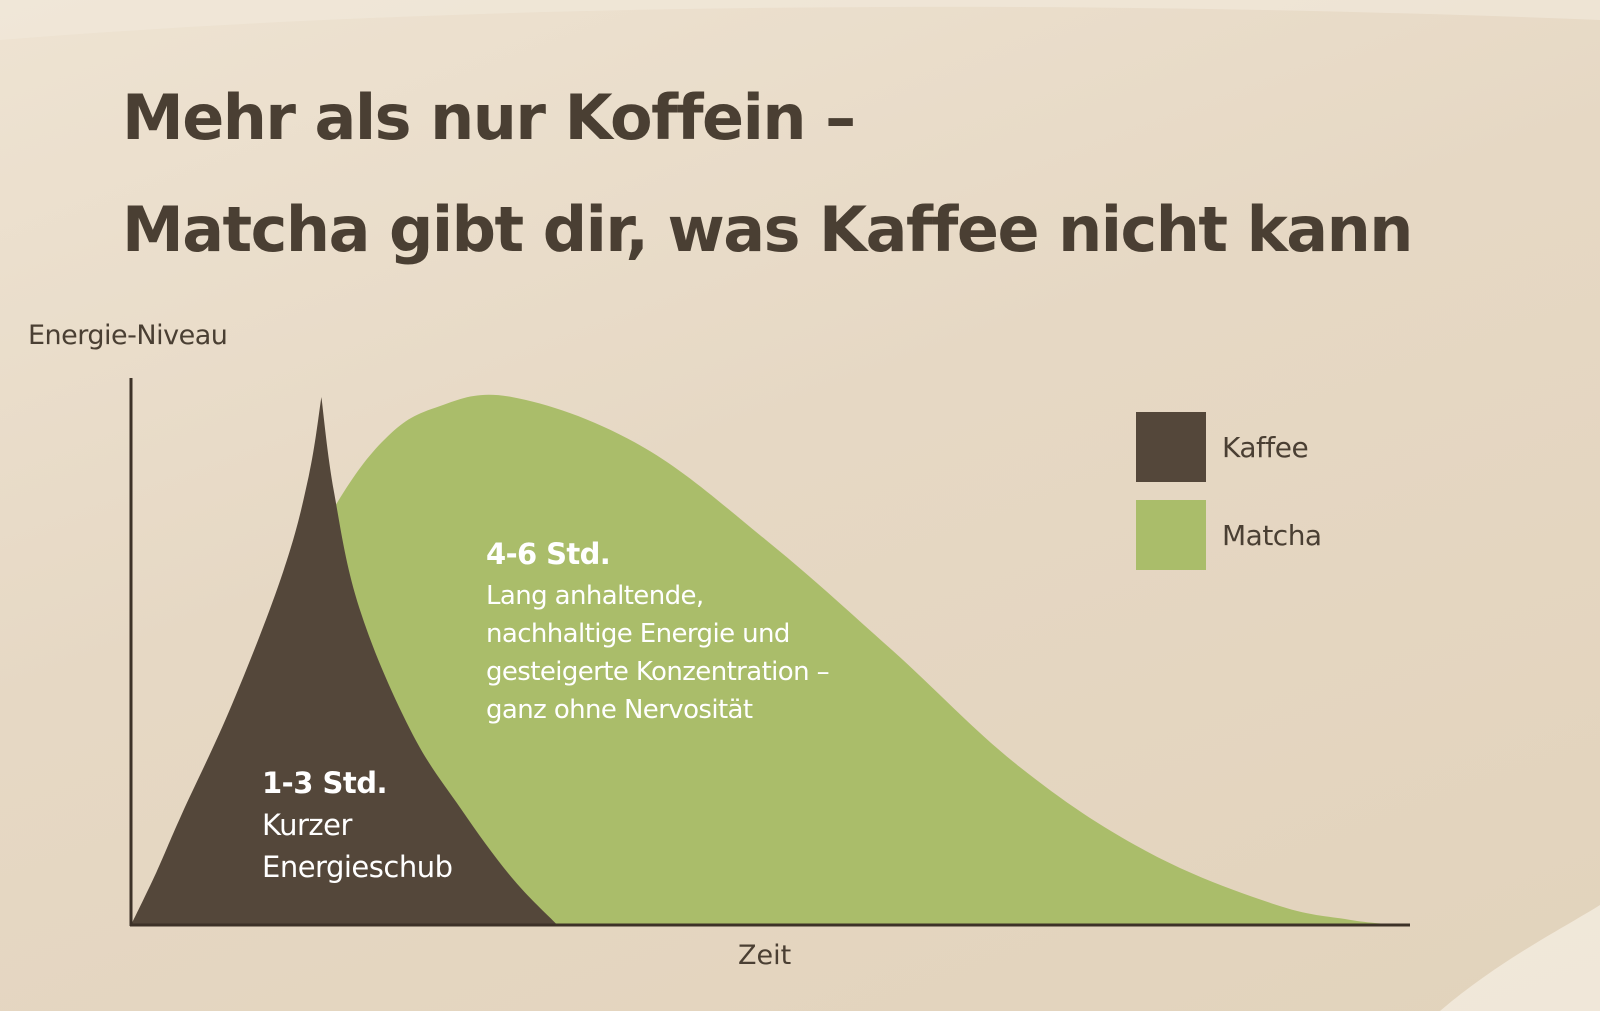  I want to click on legend-swatch-matcha, so click(1171, 535).